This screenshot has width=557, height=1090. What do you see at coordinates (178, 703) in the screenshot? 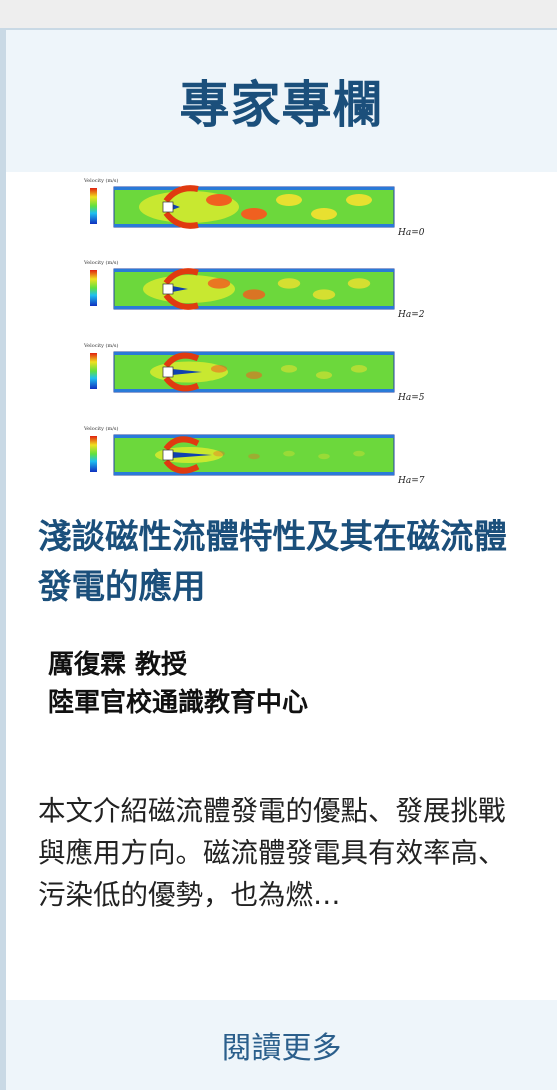
I see `affiliation: 陸軍官校通識教育中心` at bounding box center [178, 703].